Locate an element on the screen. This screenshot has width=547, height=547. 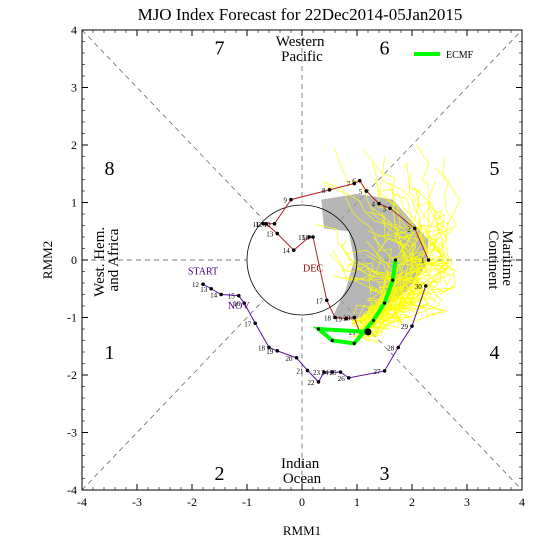
x-tick-label: -2 is located at coordinates (192, 502).